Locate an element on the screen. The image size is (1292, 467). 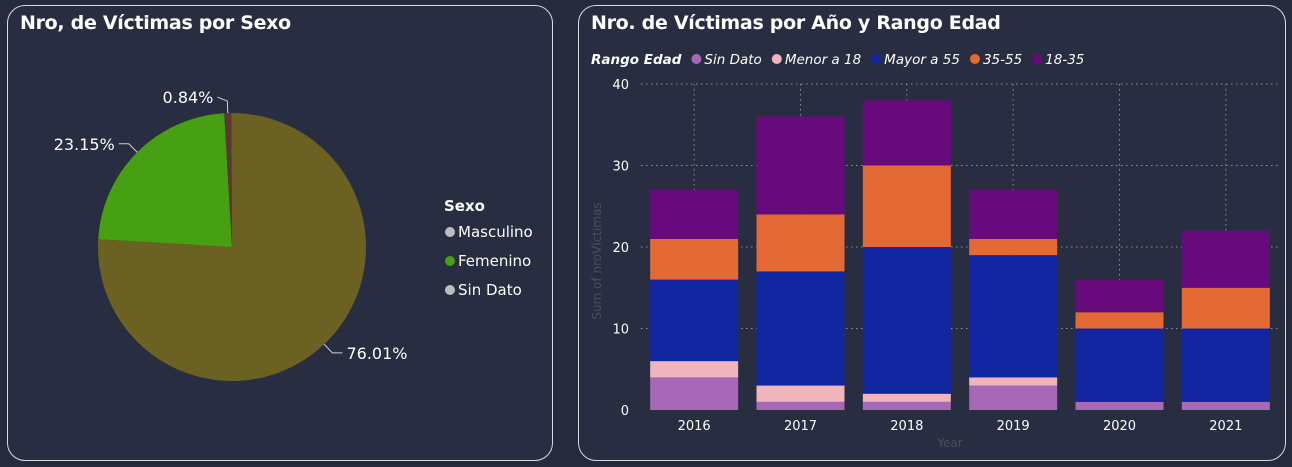
legend-item-35-55: 35-55 is located at coordinates (1002, 60).